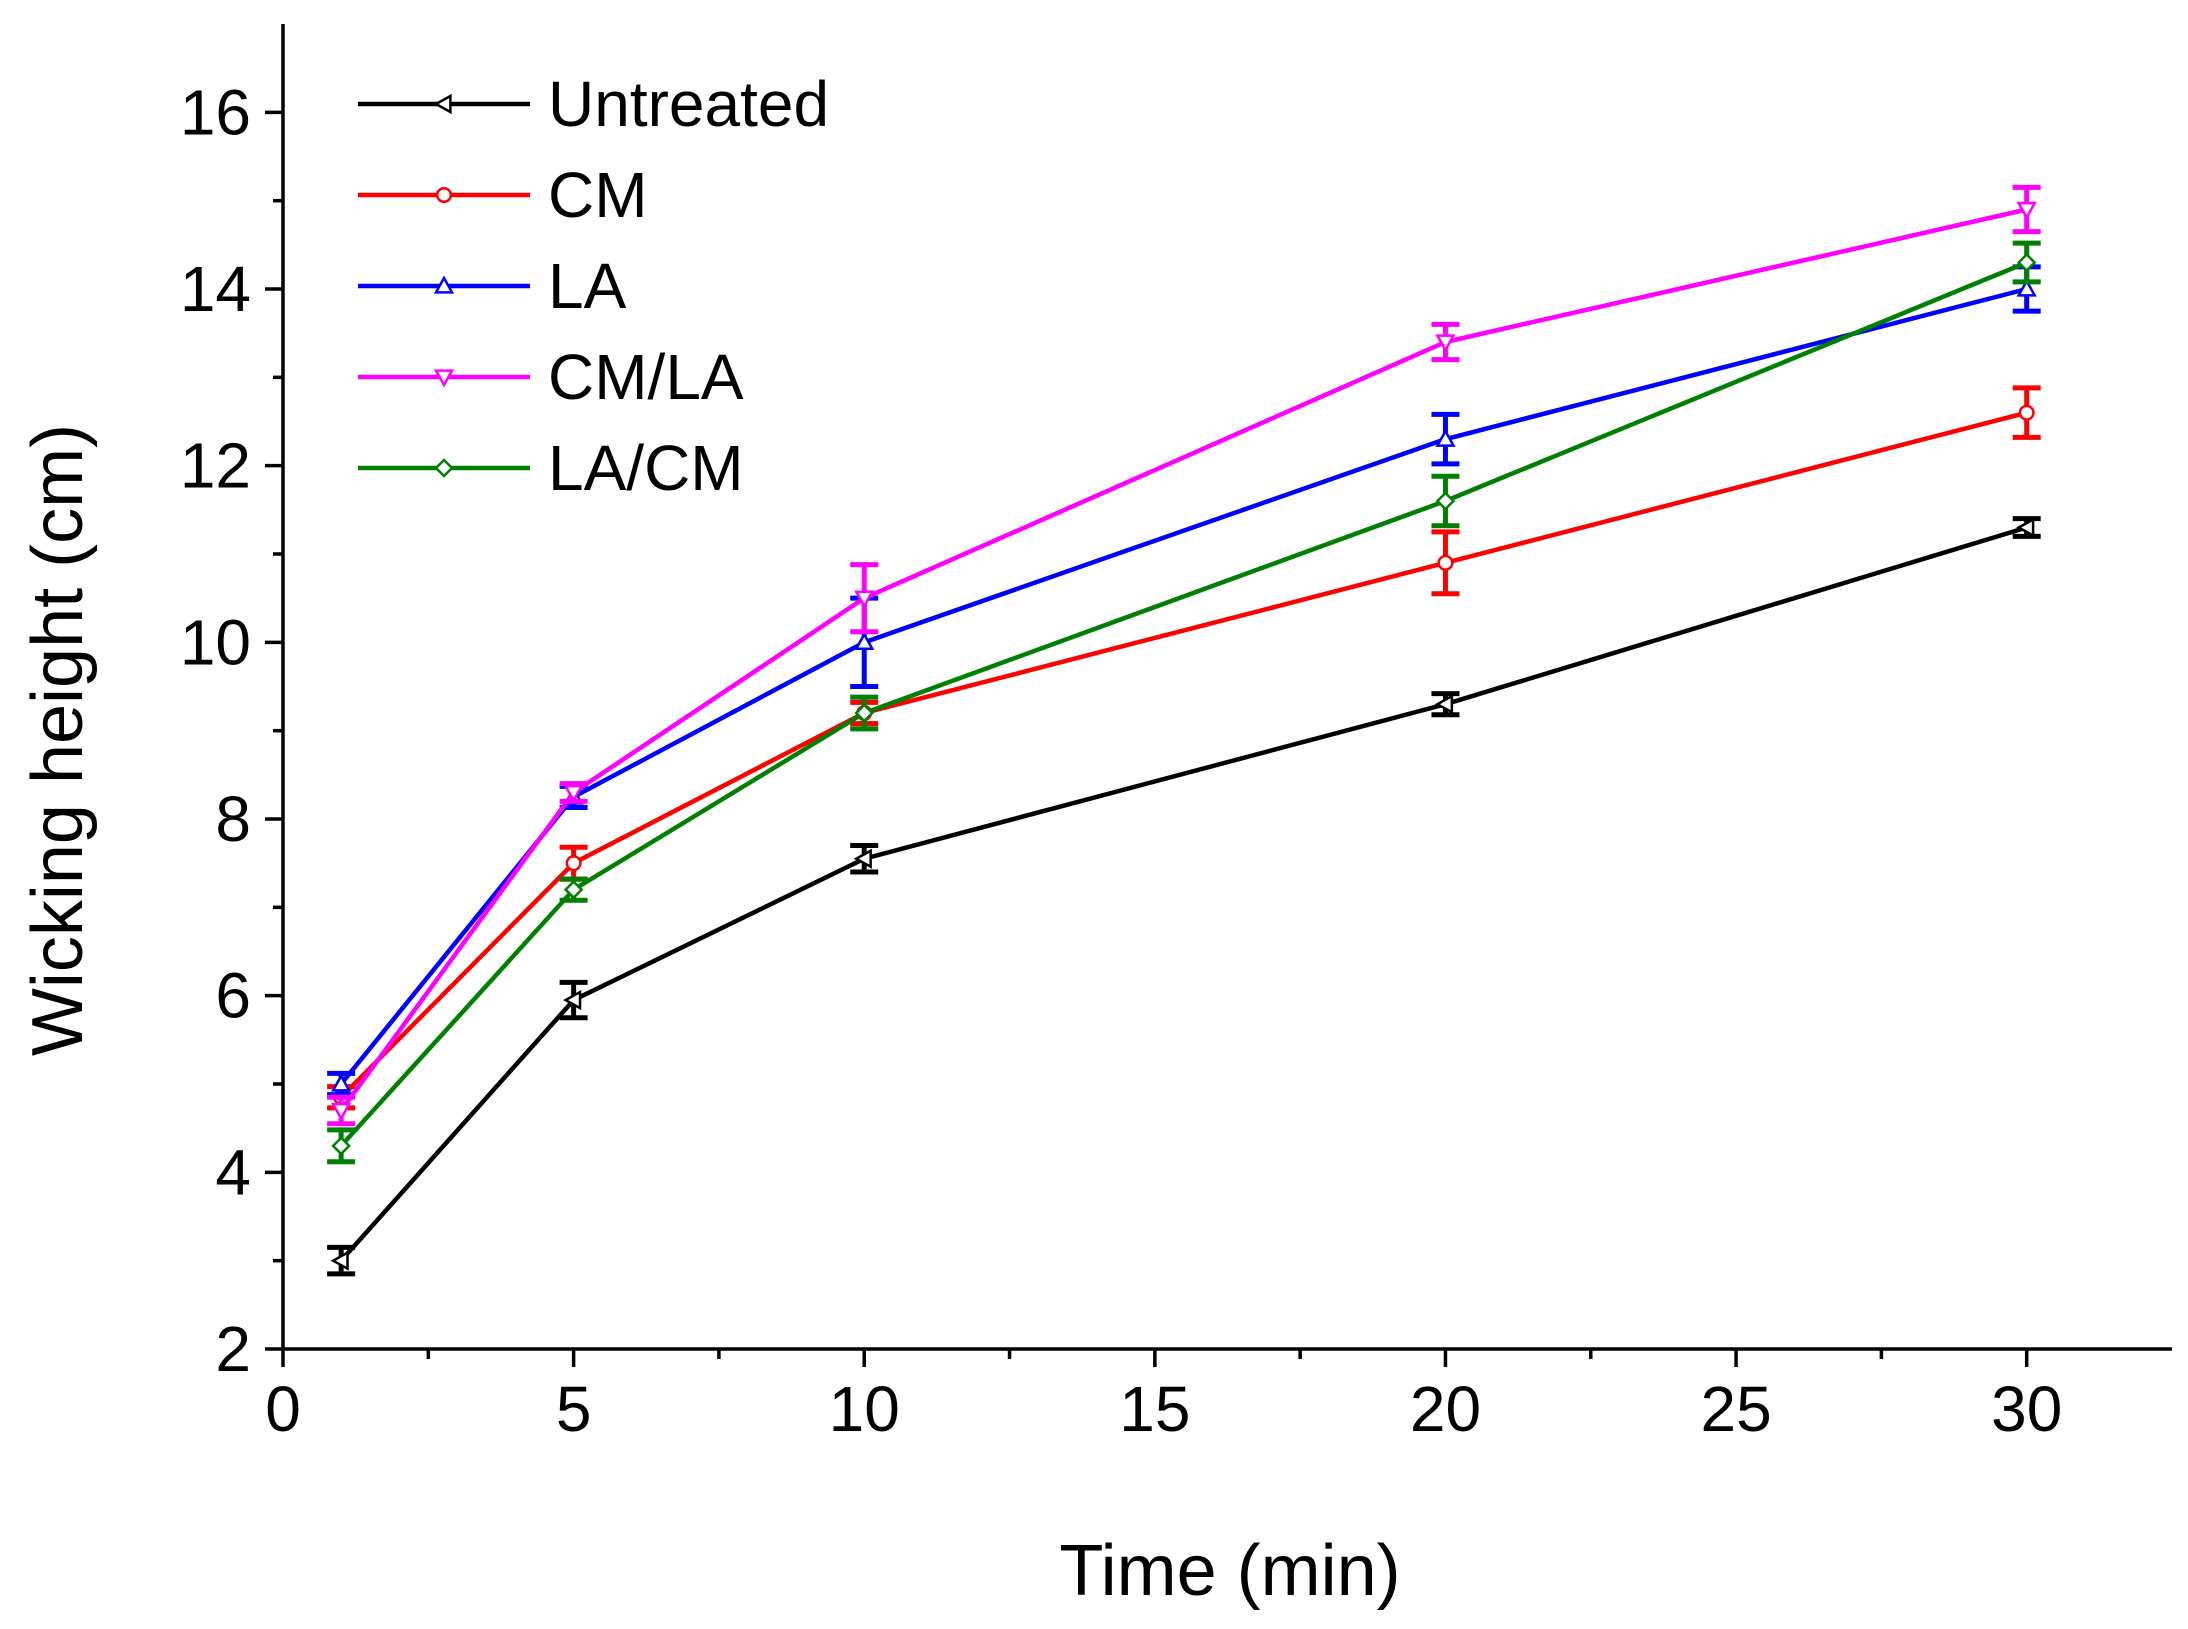 Image resolution: width=2188 pixels, height=1629 pixels. I want to click on legend-label: CM, so click(598, 195).